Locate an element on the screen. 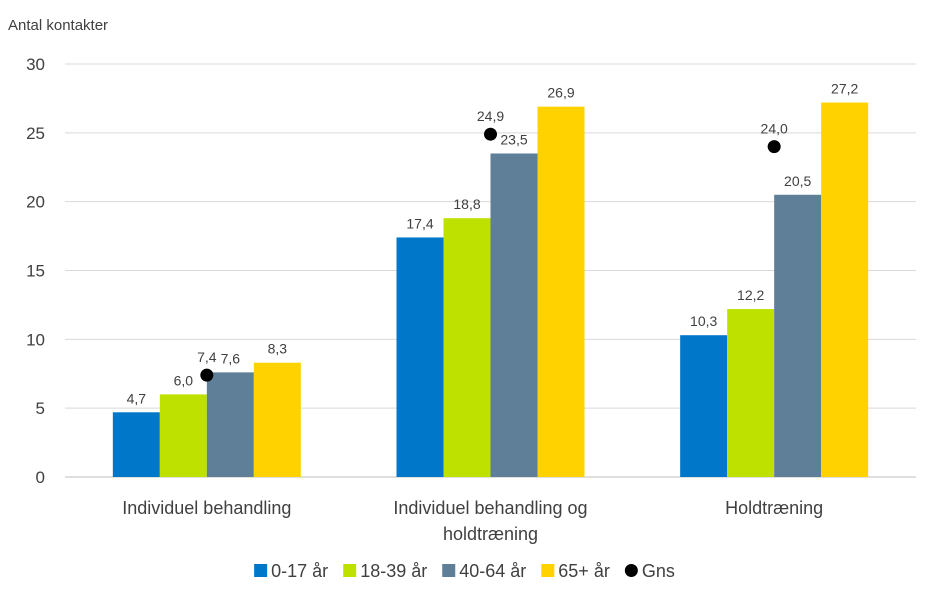  data-label: 27,2 is located at coordinates (844, 89).